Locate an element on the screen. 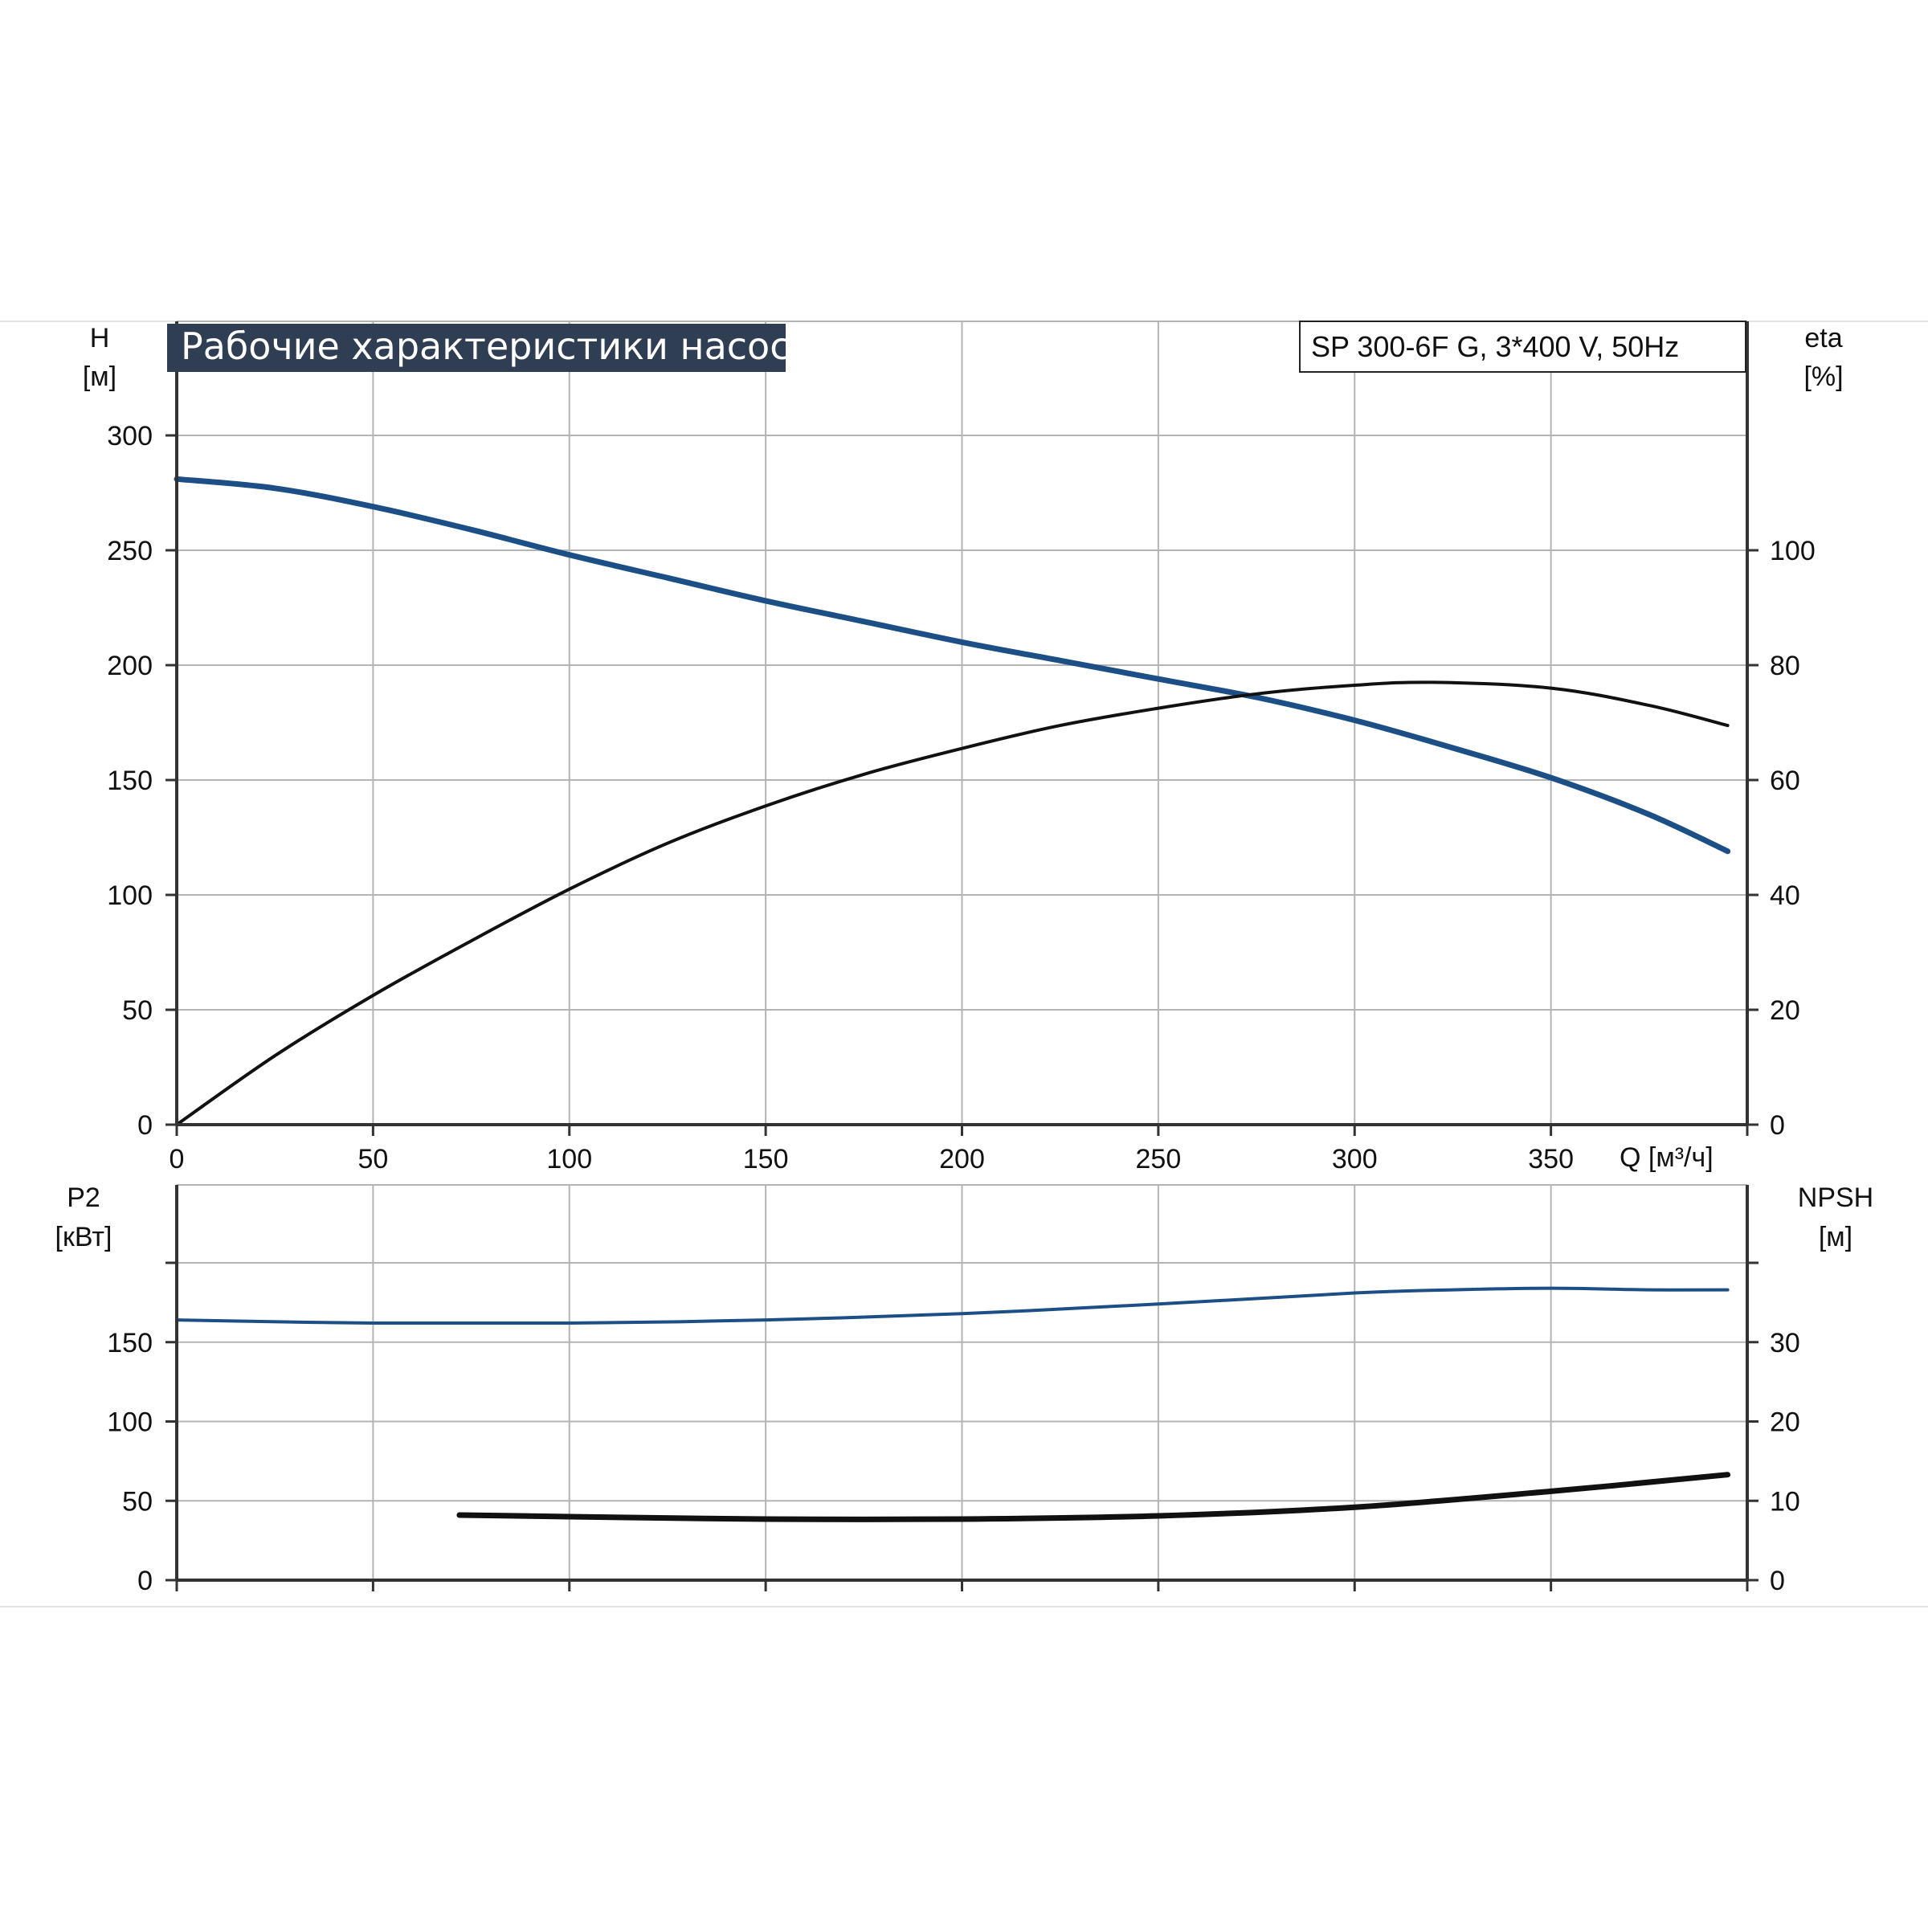 Image resolution: width=1928 pixels, height=1932 pixels. upper-right-tick-label: 0 is located at coordinates (1777, 1126).